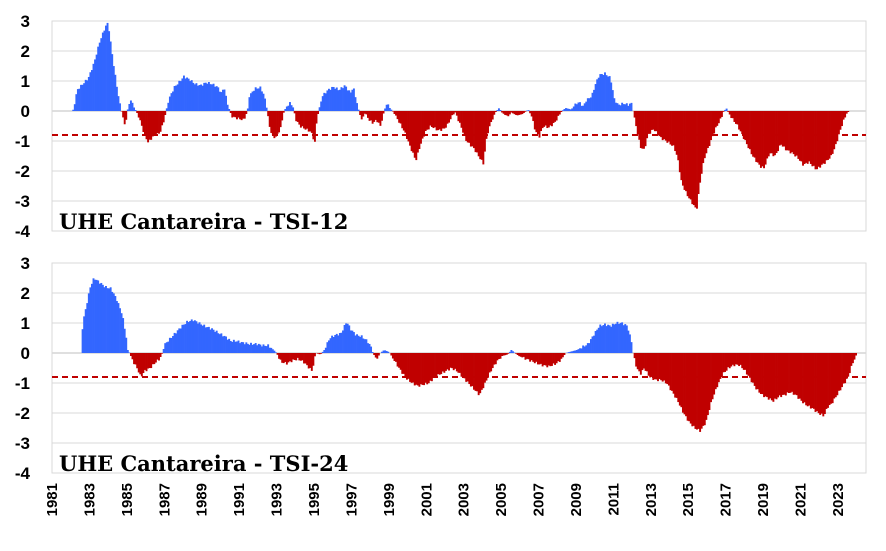 Image resolution: width=886 pixels, height=551 pixels. Describe the element at coordinates (277, 499) in the screenshot. I see `x-tick-label: 1993` at that location.